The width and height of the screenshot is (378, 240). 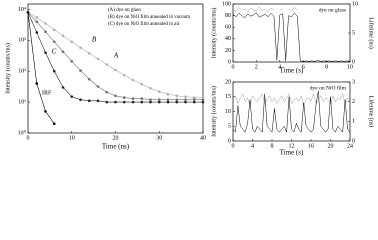 What do you see at coordinates (228, 39) in the screenshot?
I see `y-tick-label: 40` at bounding box center [228, 39].